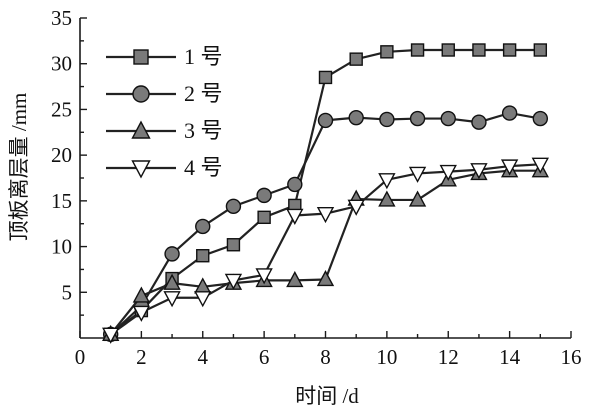  Describe the element at coordinates (203, 167) in the screenshot. I see `legend-label: 4 号` at that location.